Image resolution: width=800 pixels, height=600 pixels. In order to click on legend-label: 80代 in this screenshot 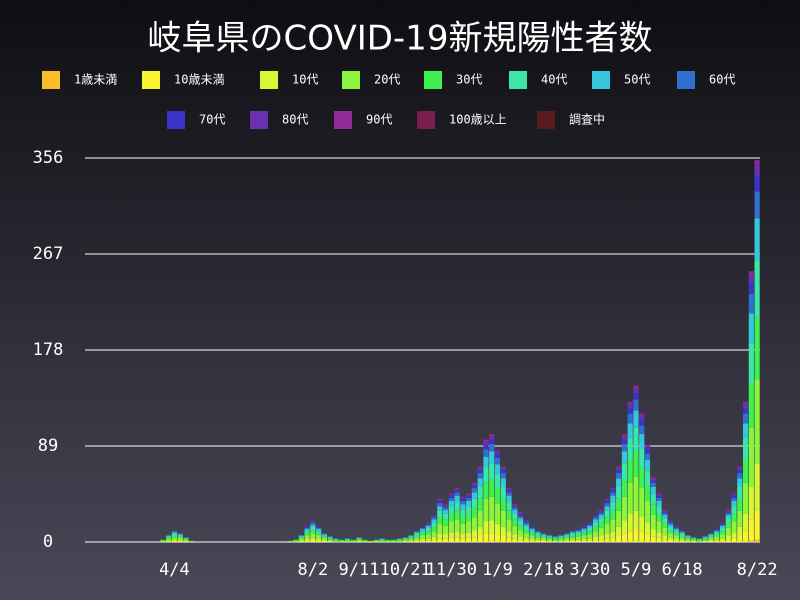, I will do `click(295, 120)`.